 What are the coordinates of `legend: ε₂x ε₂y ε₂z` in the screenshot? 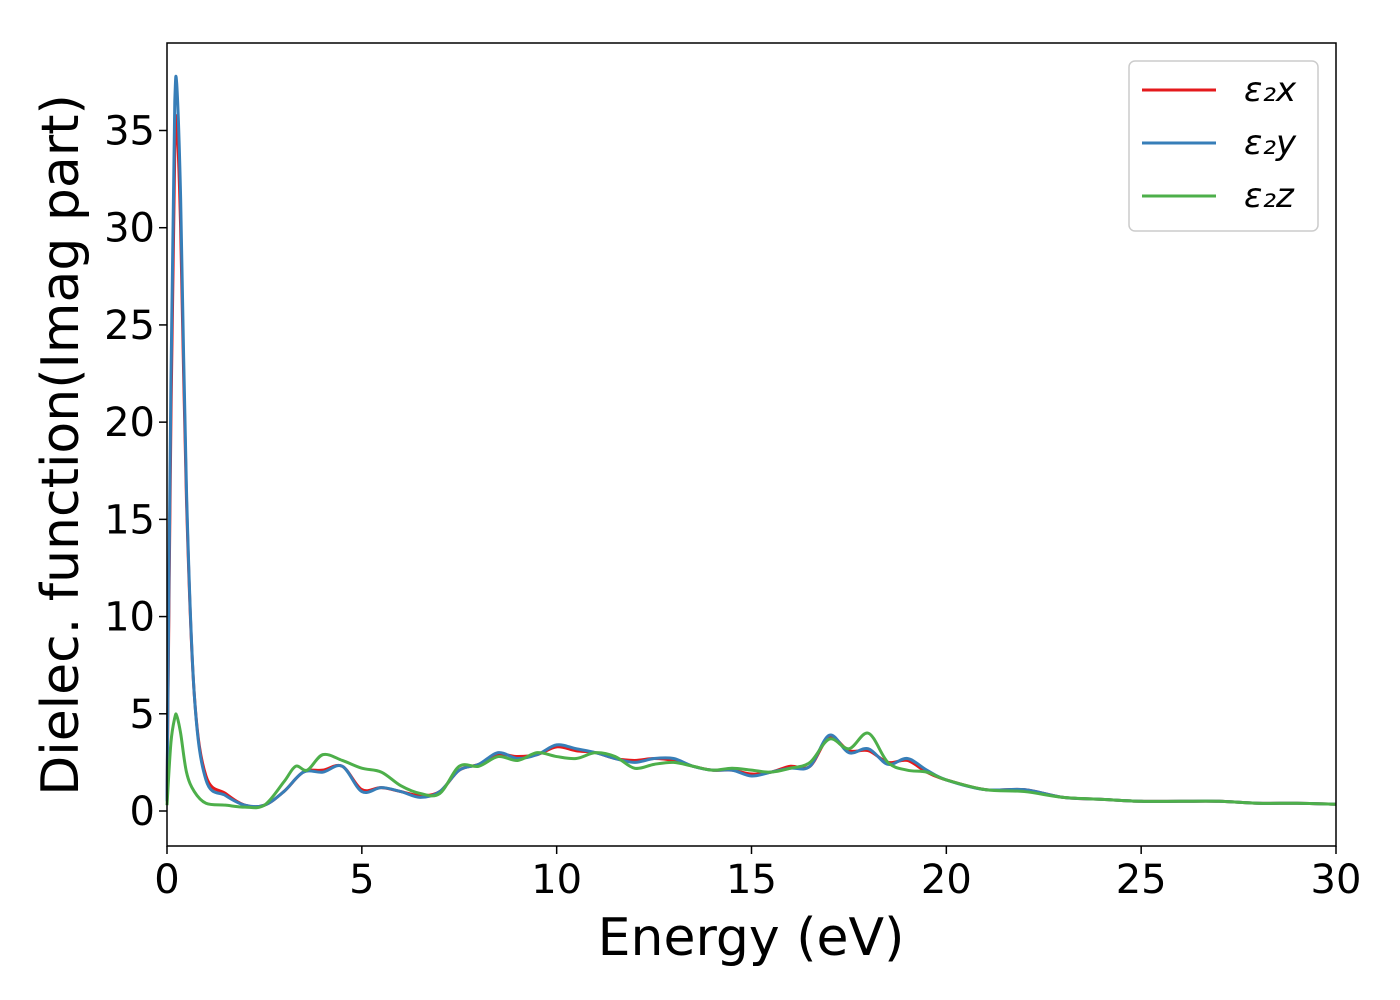 It's located at (1223, 146).